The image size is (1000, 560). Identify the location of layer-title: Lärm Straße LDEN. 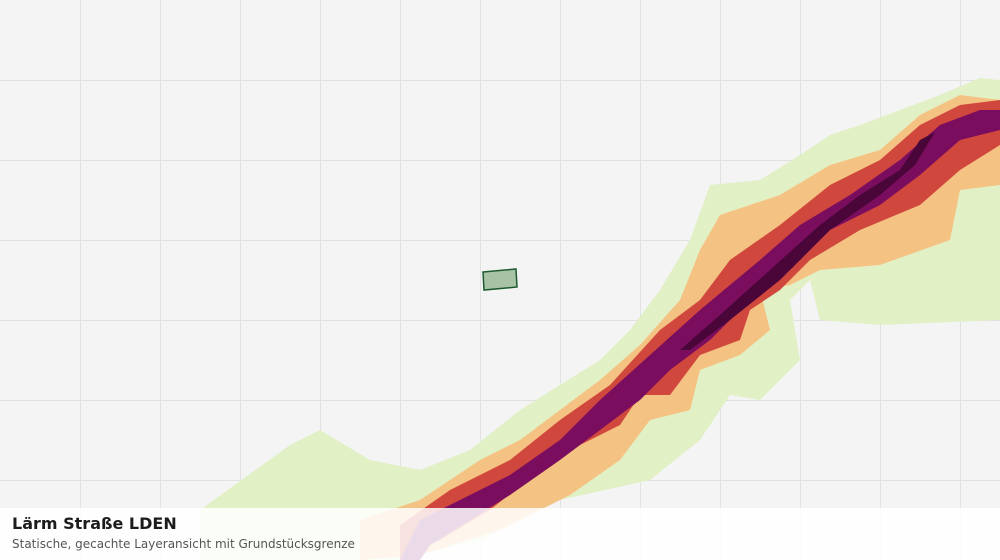
(94, 523).